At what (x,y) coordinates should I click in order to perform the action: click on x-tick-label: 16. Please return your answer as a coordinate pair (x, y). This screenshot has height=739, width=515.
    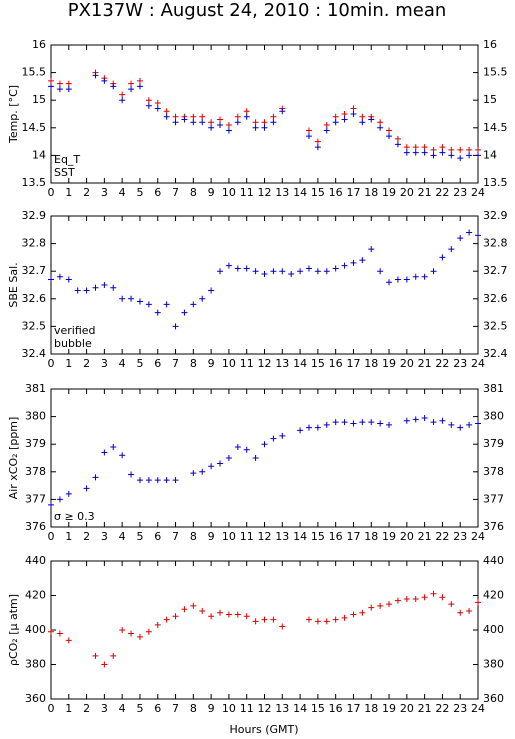
    Looking at the image, I should click on (336, 192).